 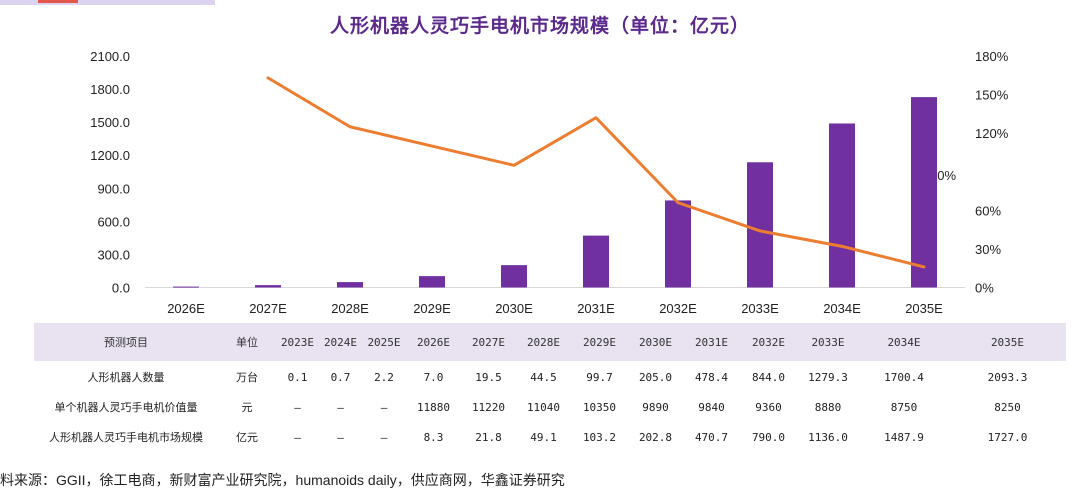 I want to click on table-cell: 8250, so click(x=1007, y=407).